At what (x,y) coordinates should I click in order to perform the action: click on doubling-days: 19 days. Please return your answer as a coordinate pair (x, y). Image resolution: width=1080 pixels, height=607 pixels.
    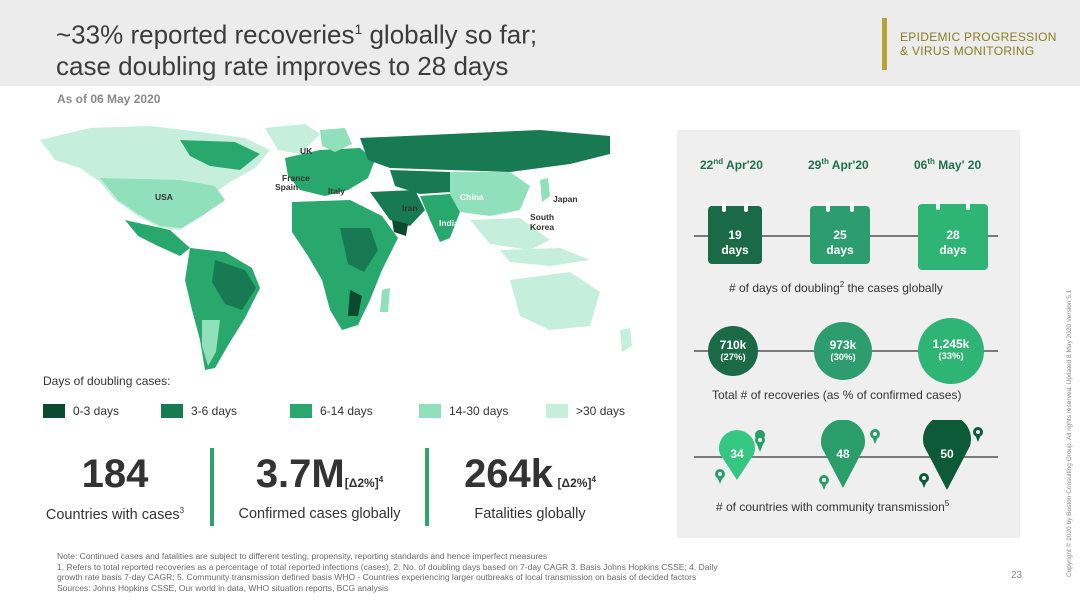
    Looking at the image, I should click on (735, 242).